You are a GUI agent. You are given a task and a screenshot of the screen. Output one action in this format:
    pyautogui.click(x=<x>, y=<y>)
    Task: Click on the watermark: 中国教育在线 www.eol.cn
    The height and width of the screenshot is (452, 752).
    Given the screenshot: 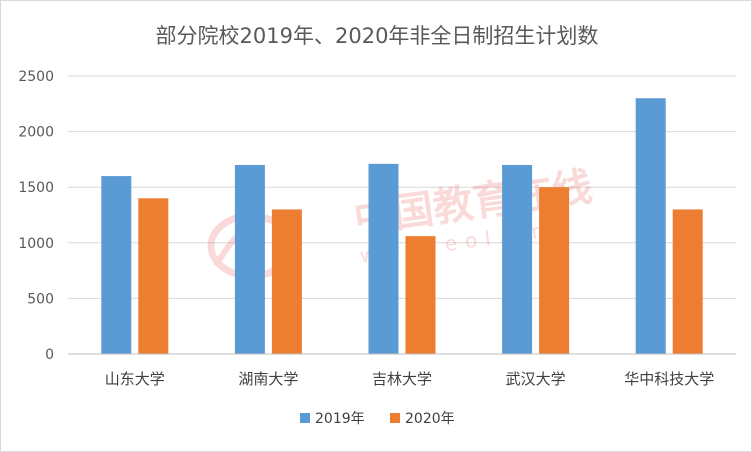 What is the action you would take?
    pyautogui.click(x=401, y=222)
    